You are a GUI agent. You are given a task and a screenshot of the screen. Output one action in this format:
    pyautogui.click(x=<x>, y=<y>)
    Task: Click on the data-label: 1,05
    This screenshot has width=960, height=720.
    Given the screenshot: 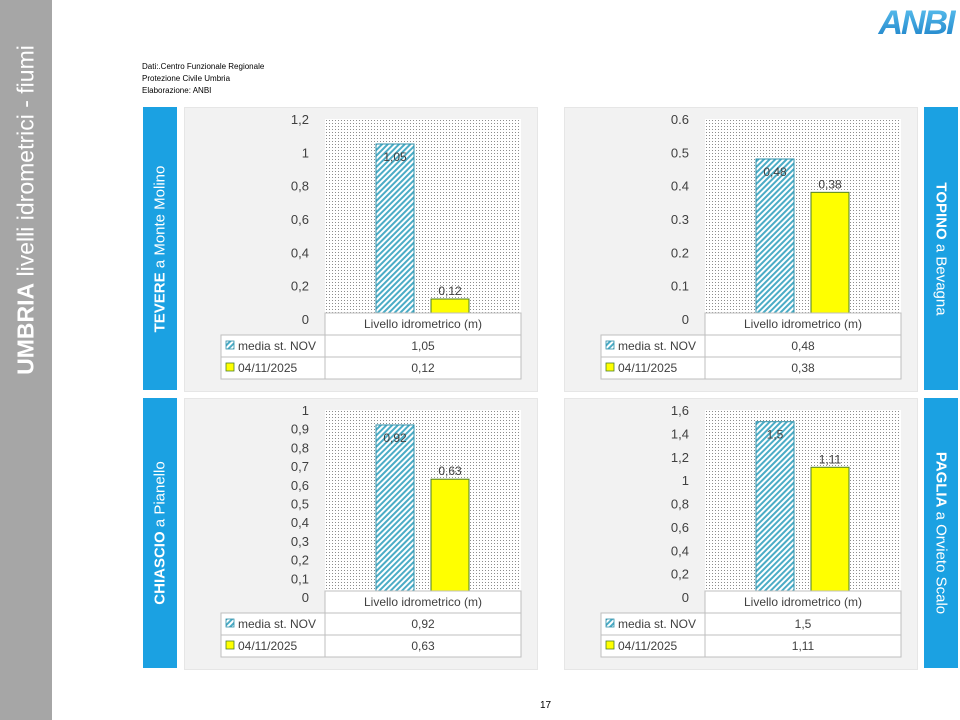 What is the action you would take?
    pyautogui.click(x=395, y=157)
    